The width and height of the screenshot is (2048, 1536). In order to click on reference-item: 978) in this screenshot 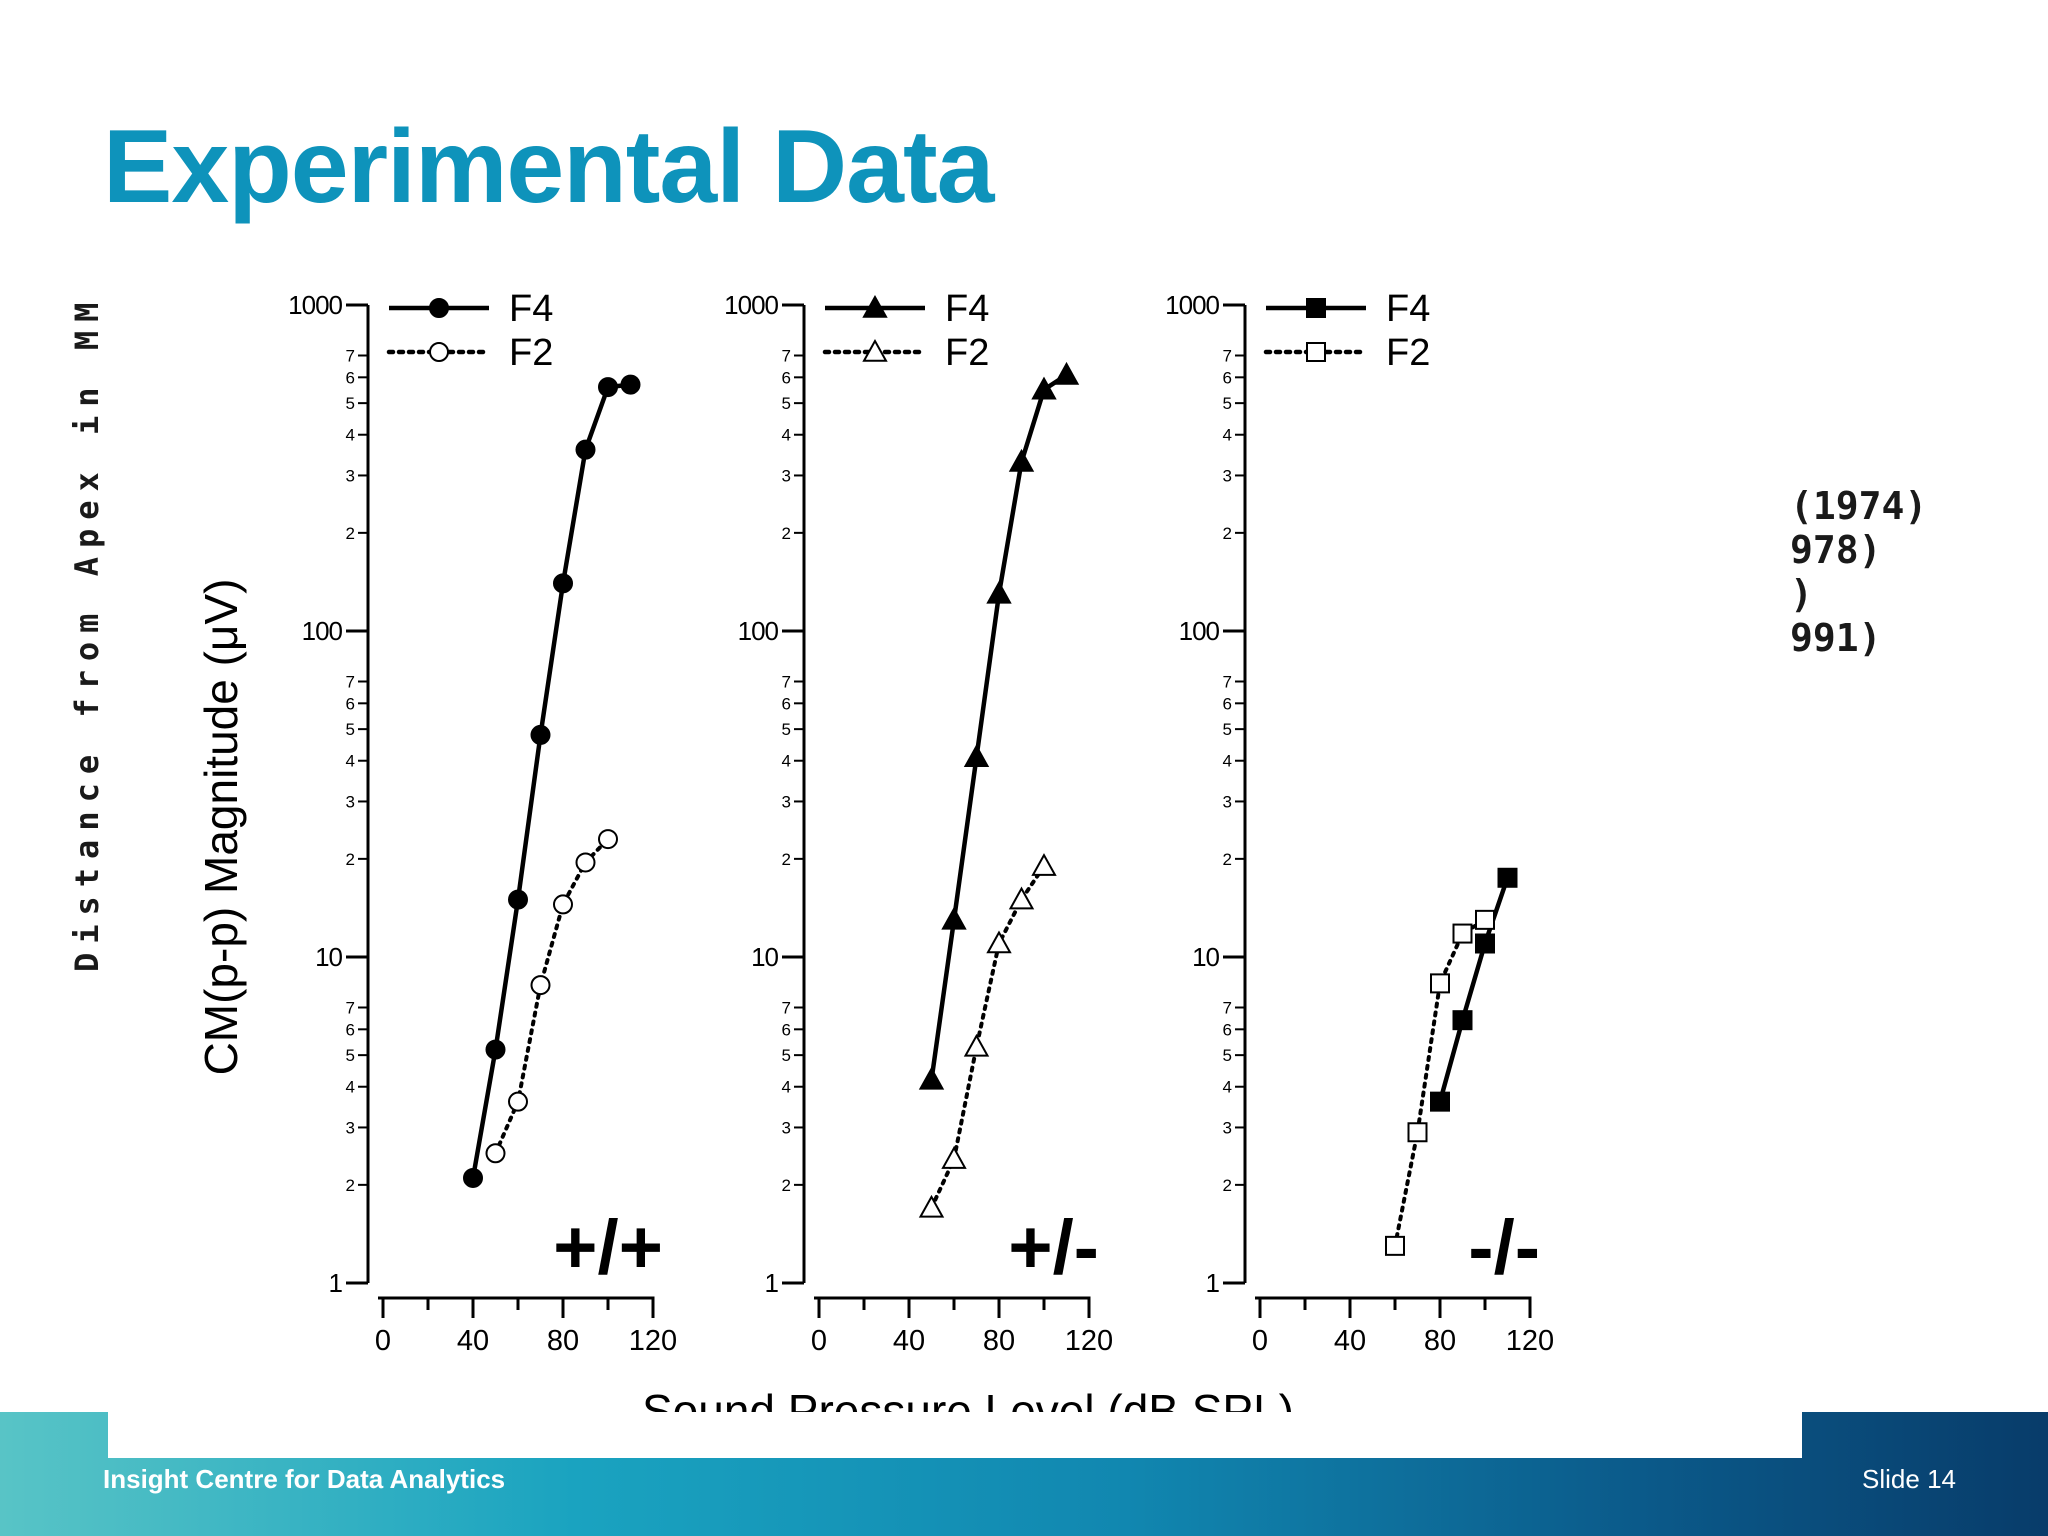, I will do `click(1836, 550)`.